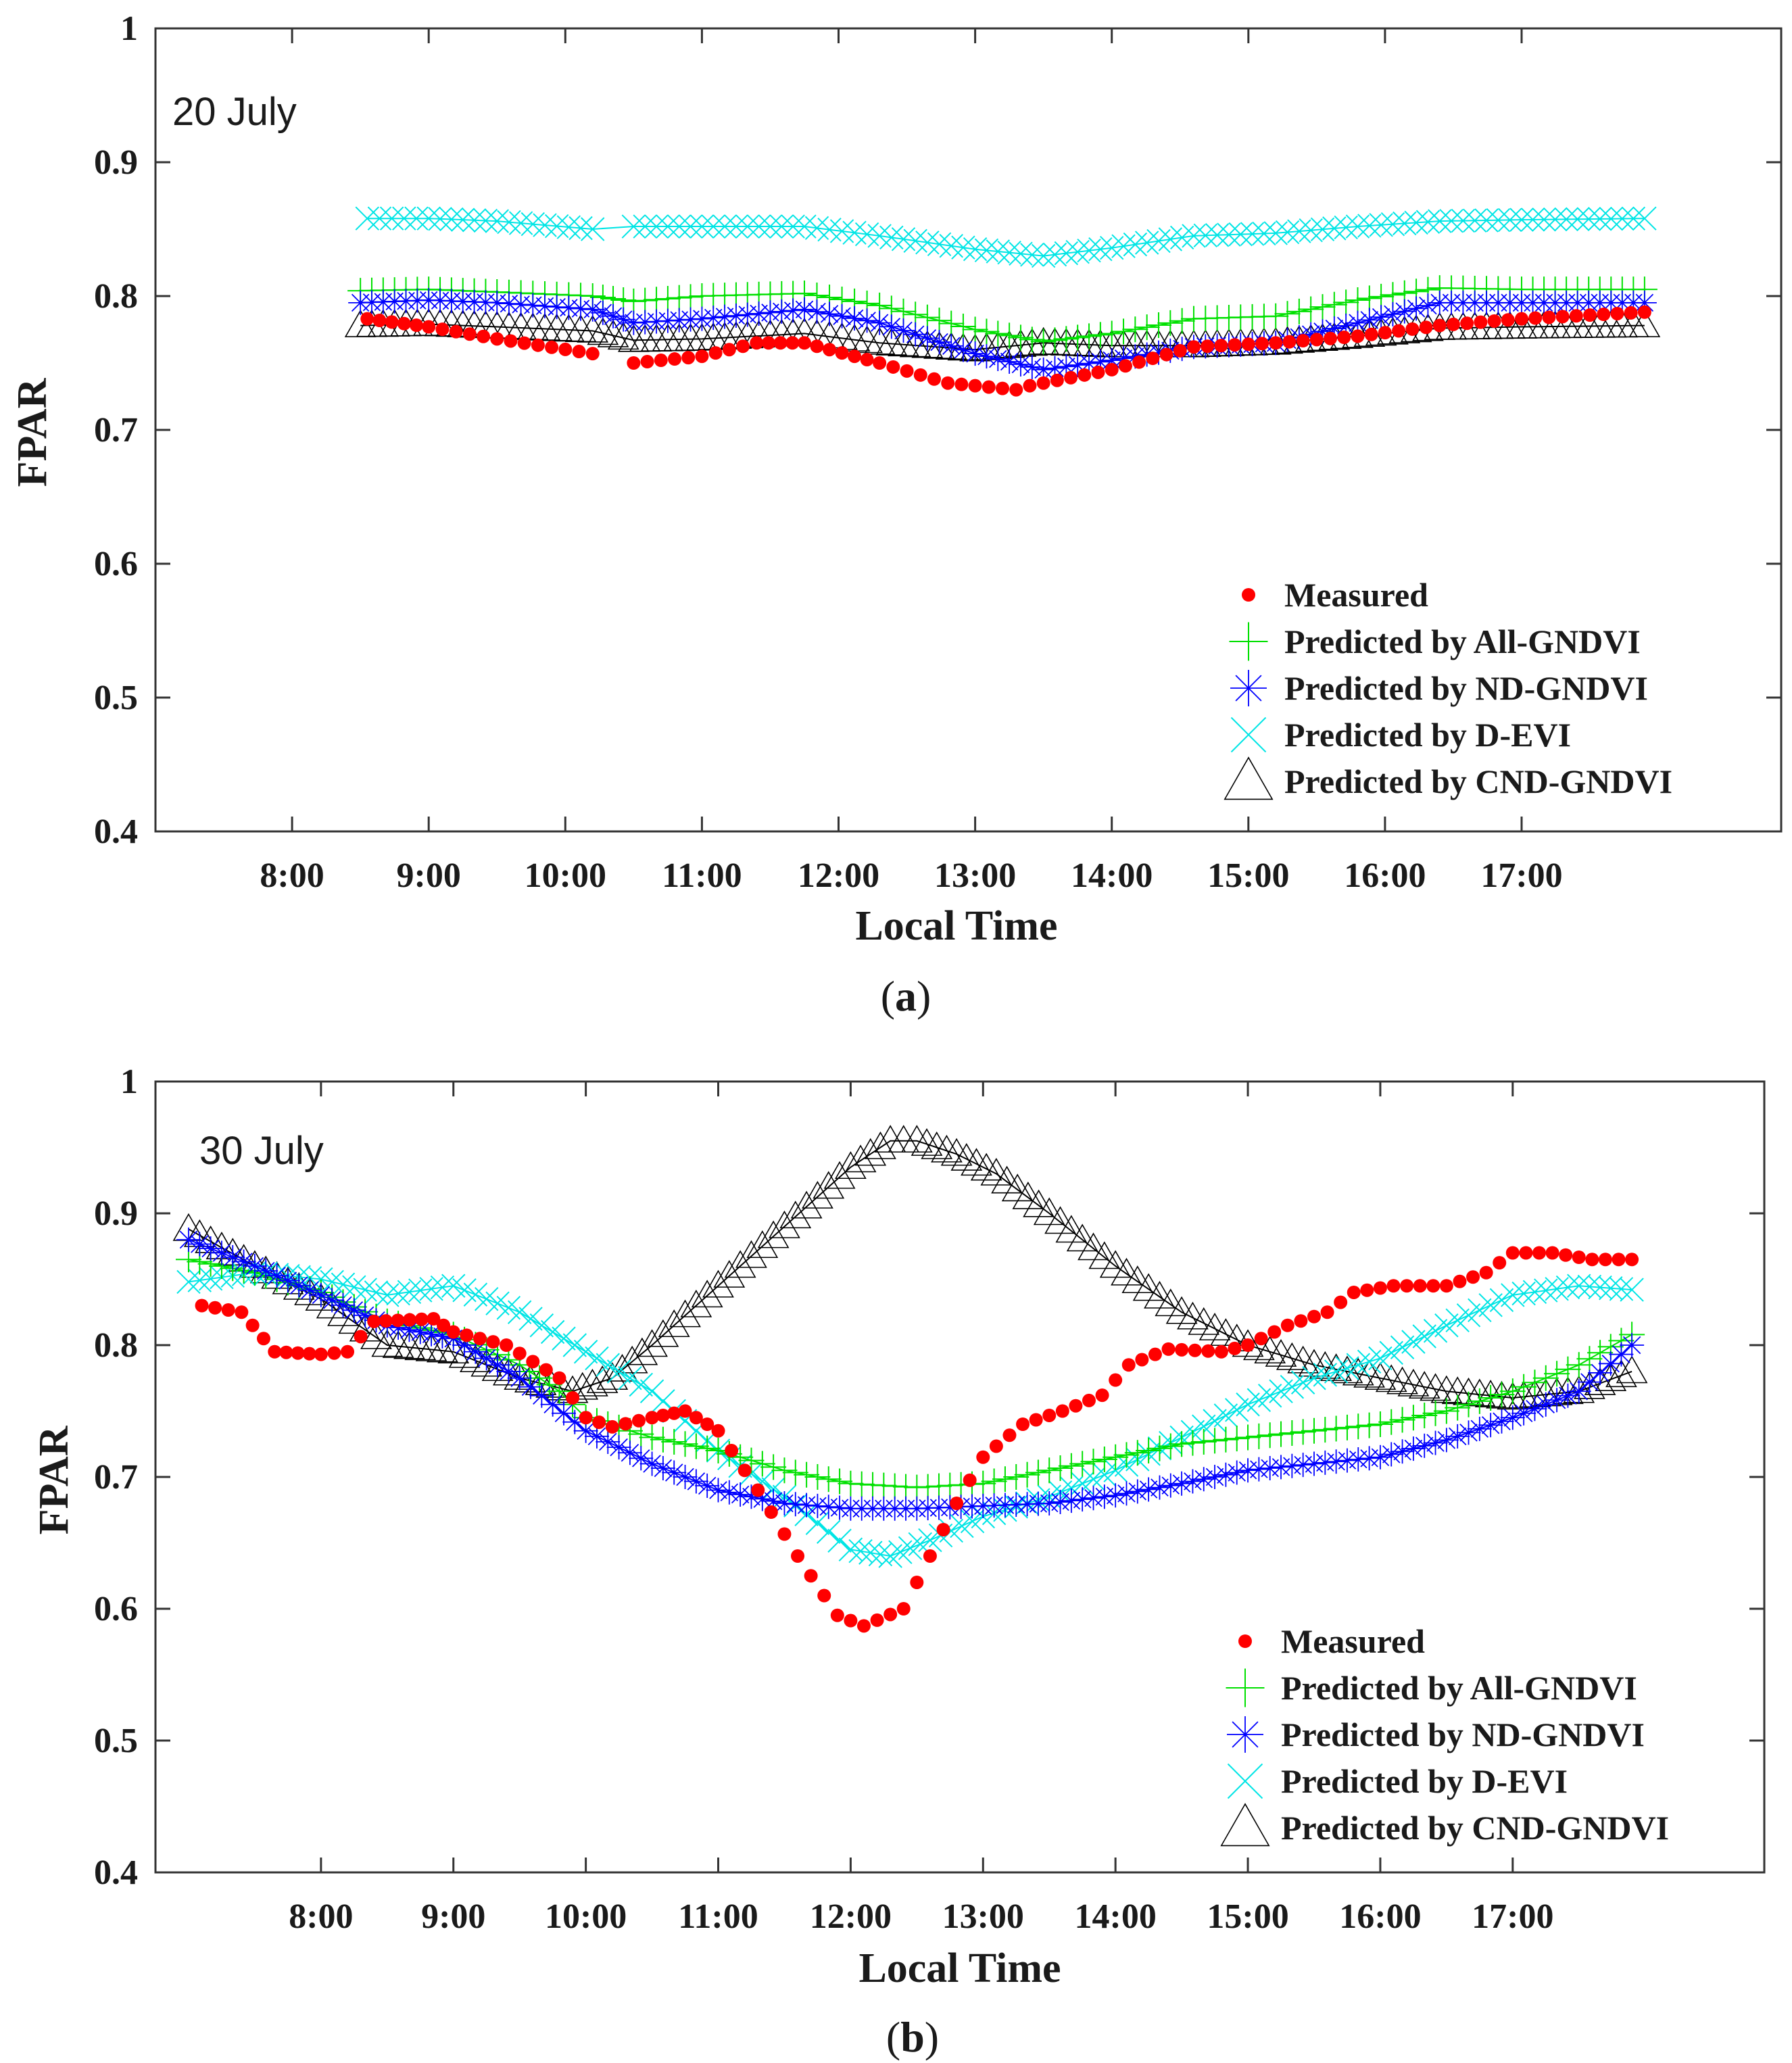 The image size is (1792, 2063). I want to click on panel-a-y-tick-labels: 0.4 0.5 0.6 0.7 0.8 0.9 1, so click(116, 430).